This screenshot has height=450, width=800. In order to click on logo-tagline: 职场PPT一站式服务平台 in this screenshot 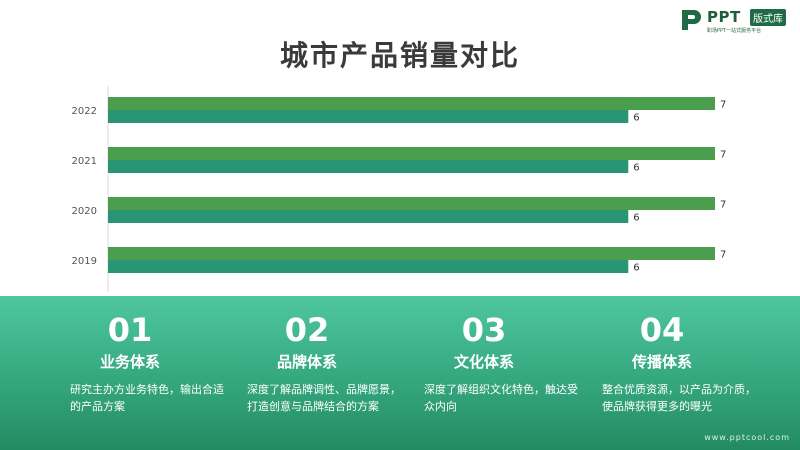, I will do `click(734, 31)`.